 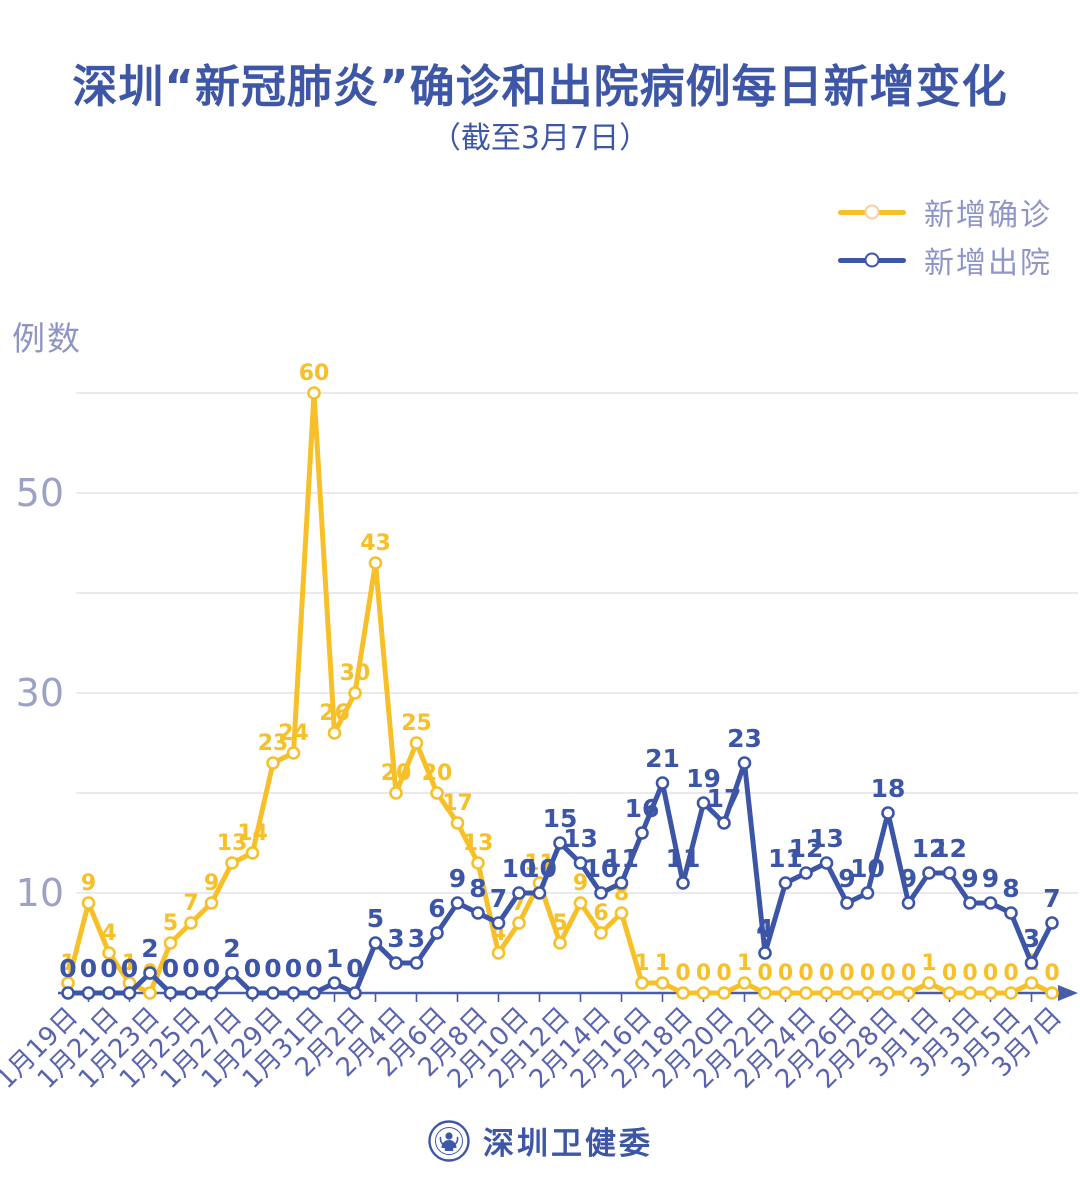 I want to click on confirmed-point-label: 43, so click(x=375, y=543).